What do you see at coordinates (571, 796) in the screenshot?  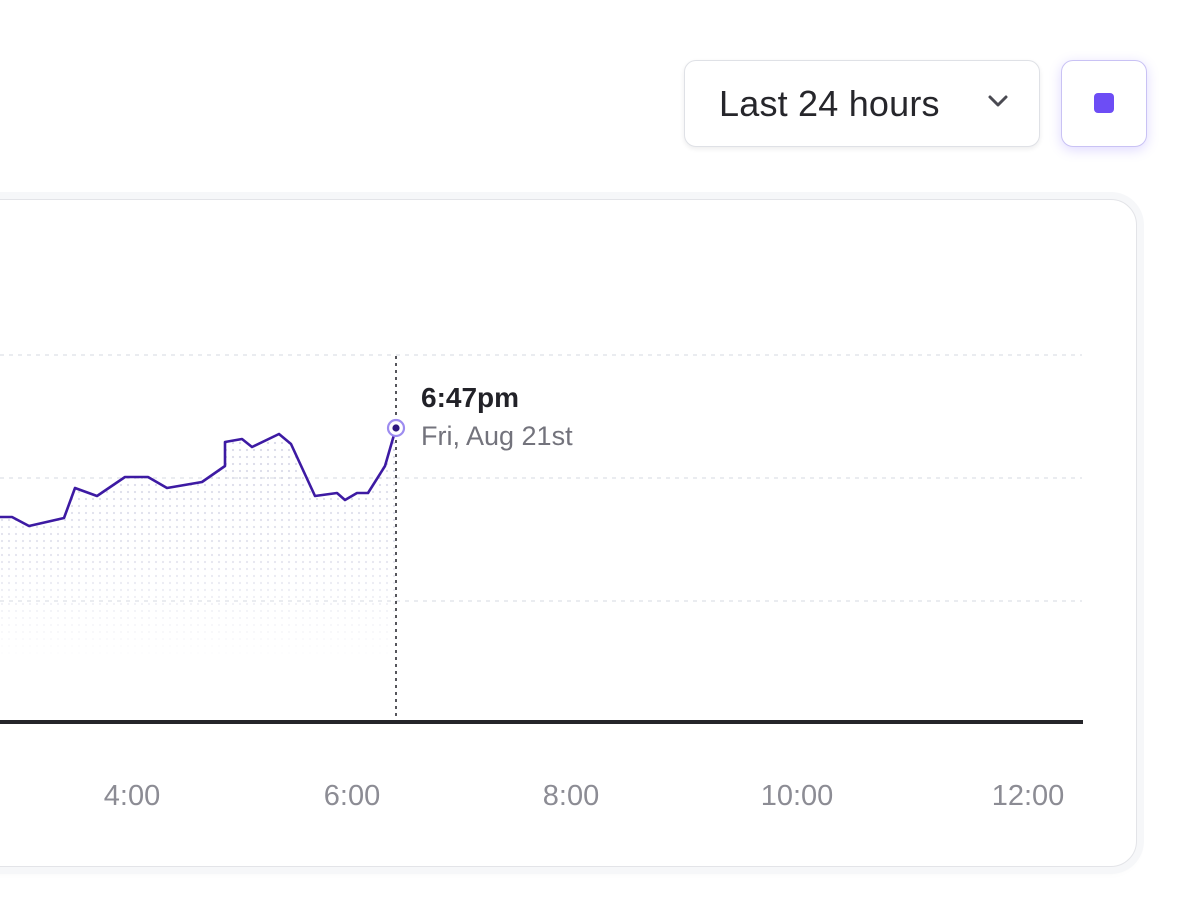 I see `x-tick-label: 8:00` at bounding box center [571, 796].